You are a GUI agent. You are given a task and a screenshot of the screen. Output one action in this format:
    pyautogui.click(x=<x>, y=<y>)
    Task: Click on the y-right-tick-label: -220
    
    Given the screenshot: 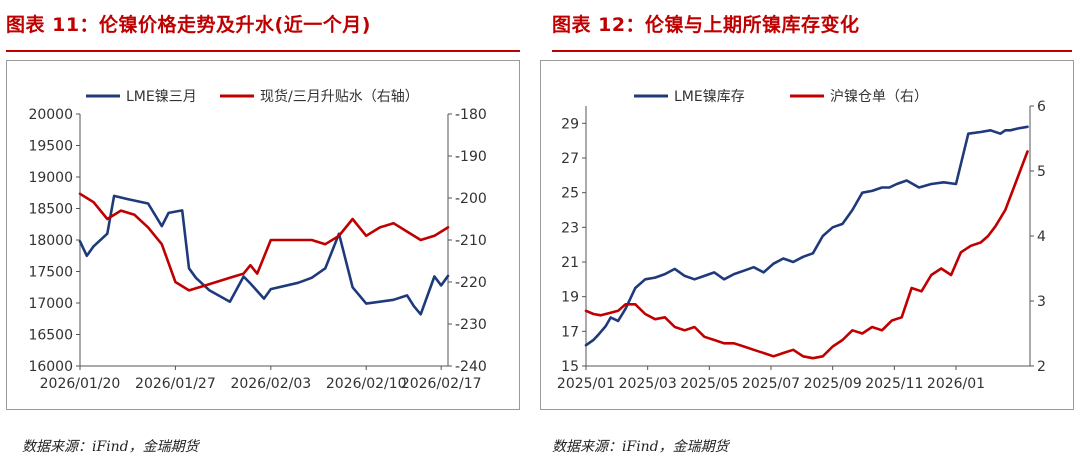 What is the action you would take?
    pyautogui.click(x=471, y=283)
    